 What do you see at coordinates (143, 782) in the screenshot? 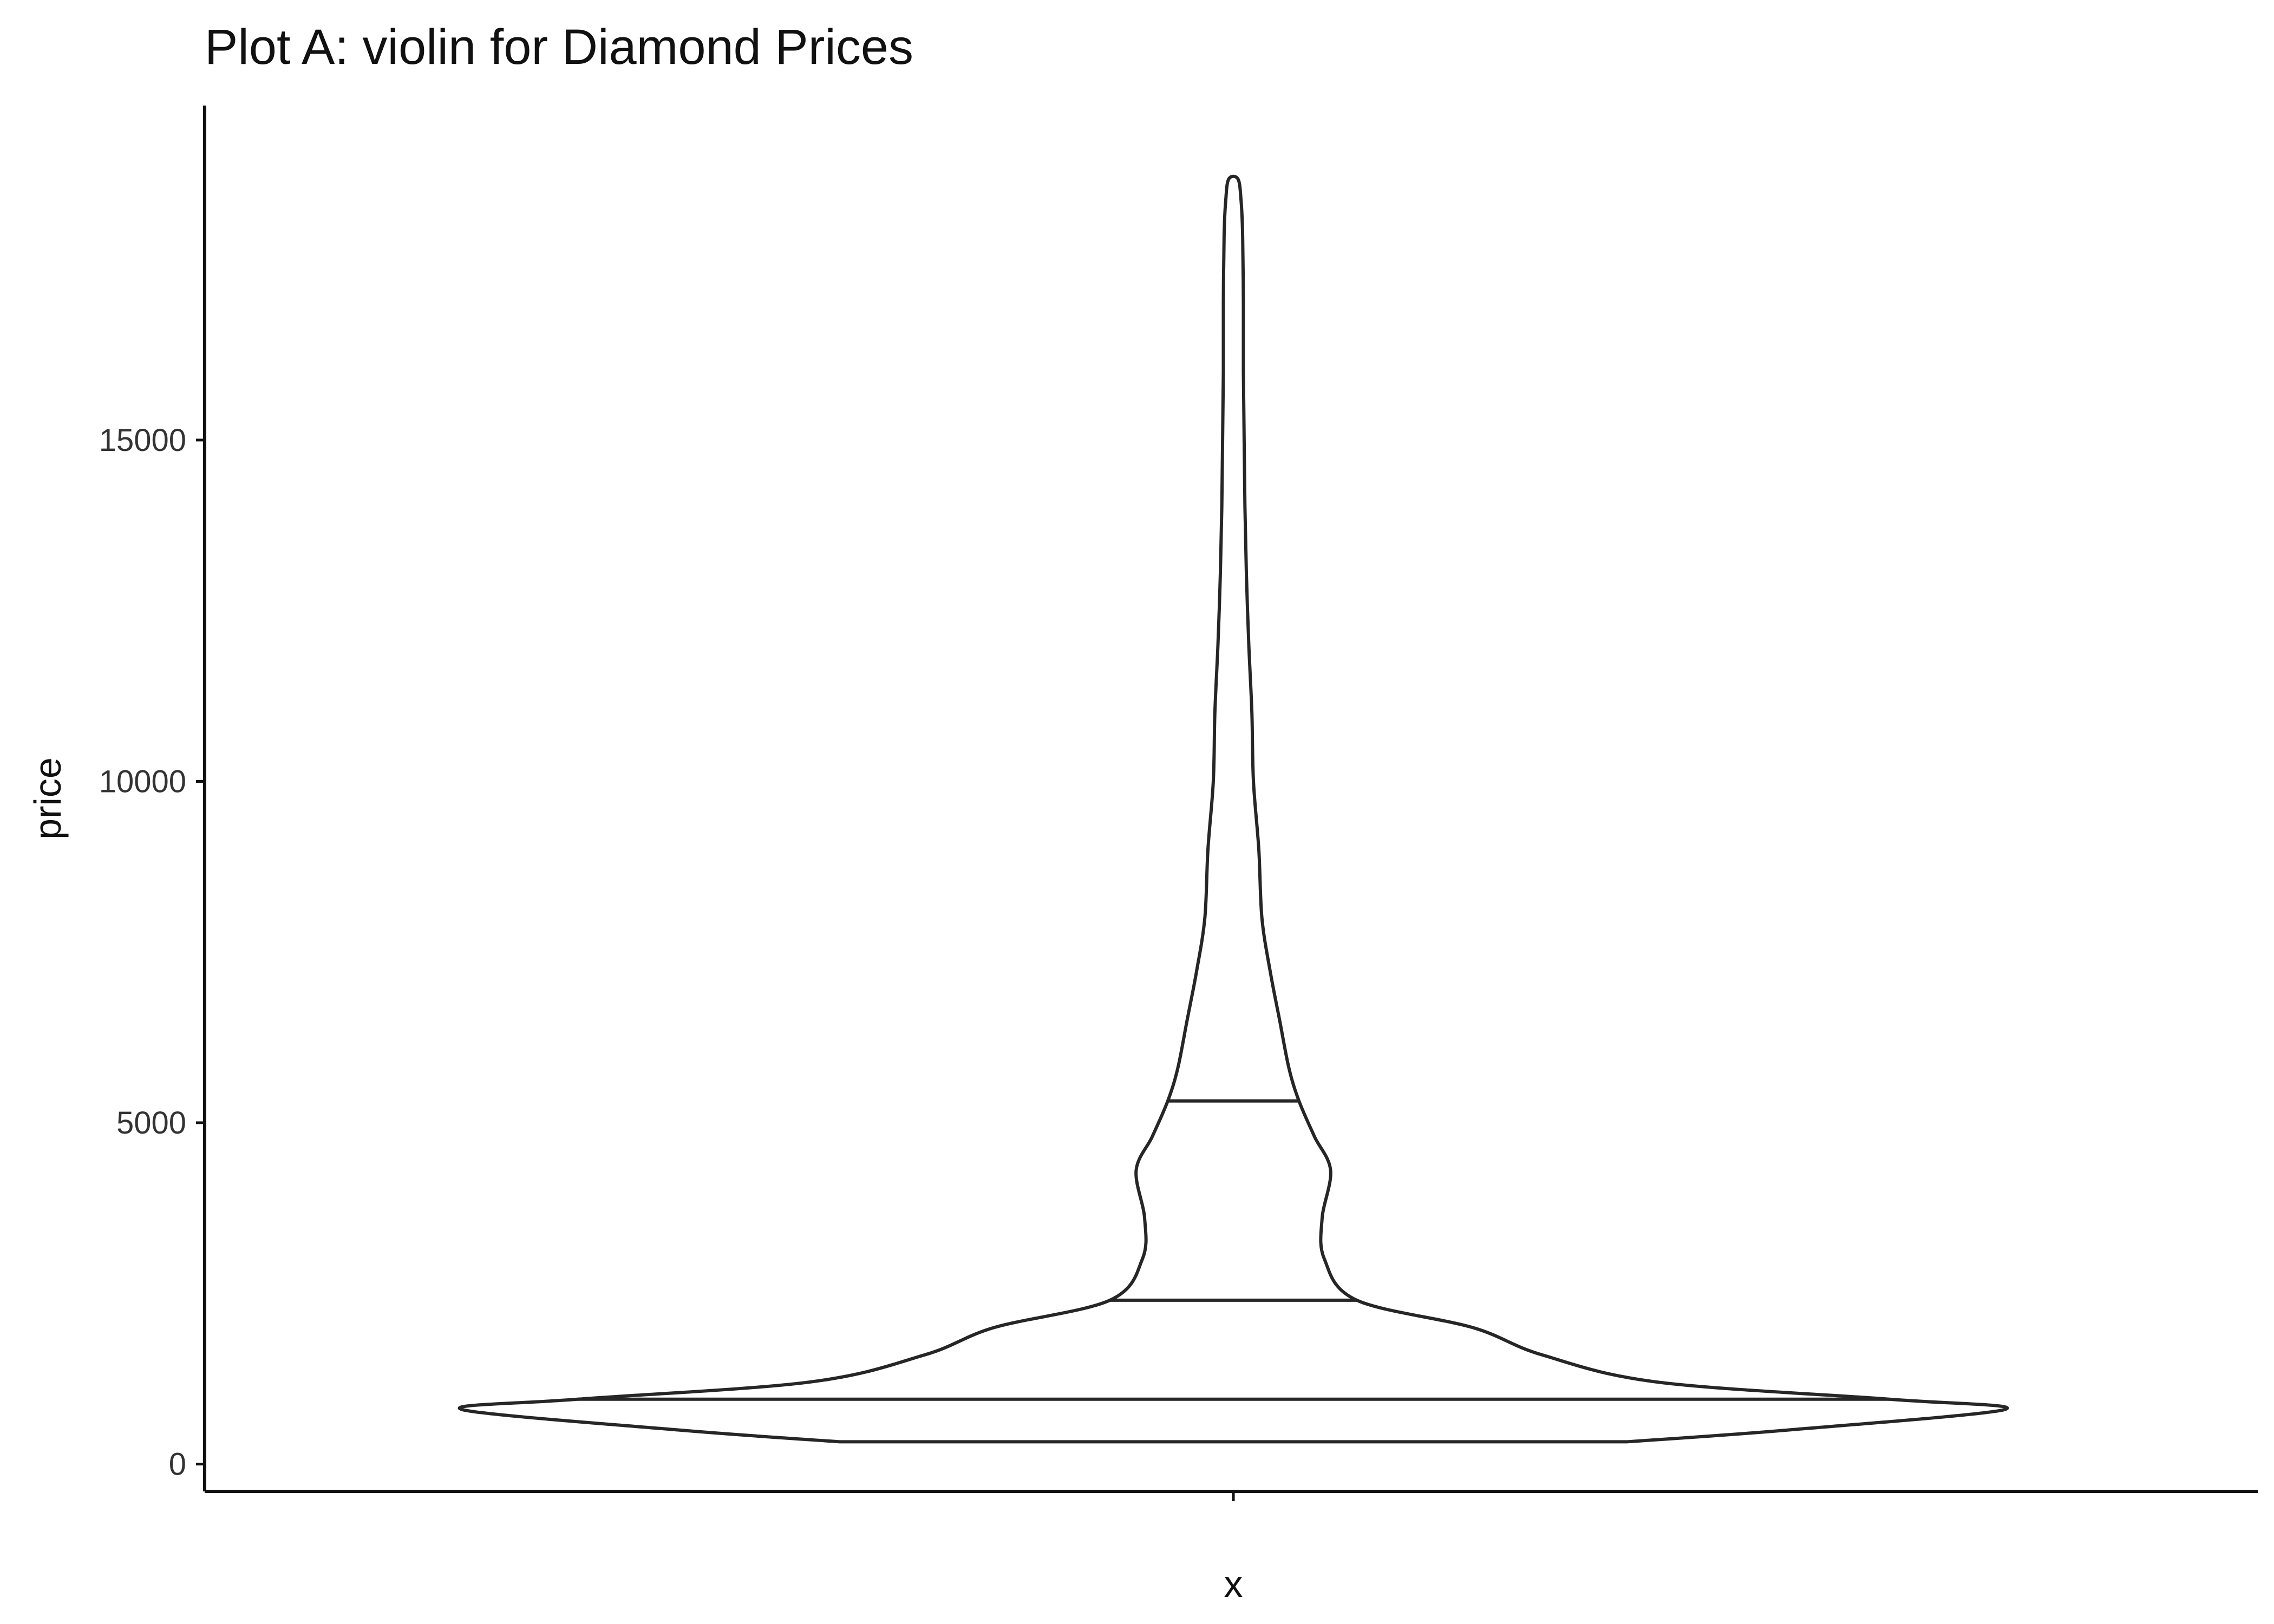
I see `y-tick-label-10000: 10000` at bounding box center [143, 782].